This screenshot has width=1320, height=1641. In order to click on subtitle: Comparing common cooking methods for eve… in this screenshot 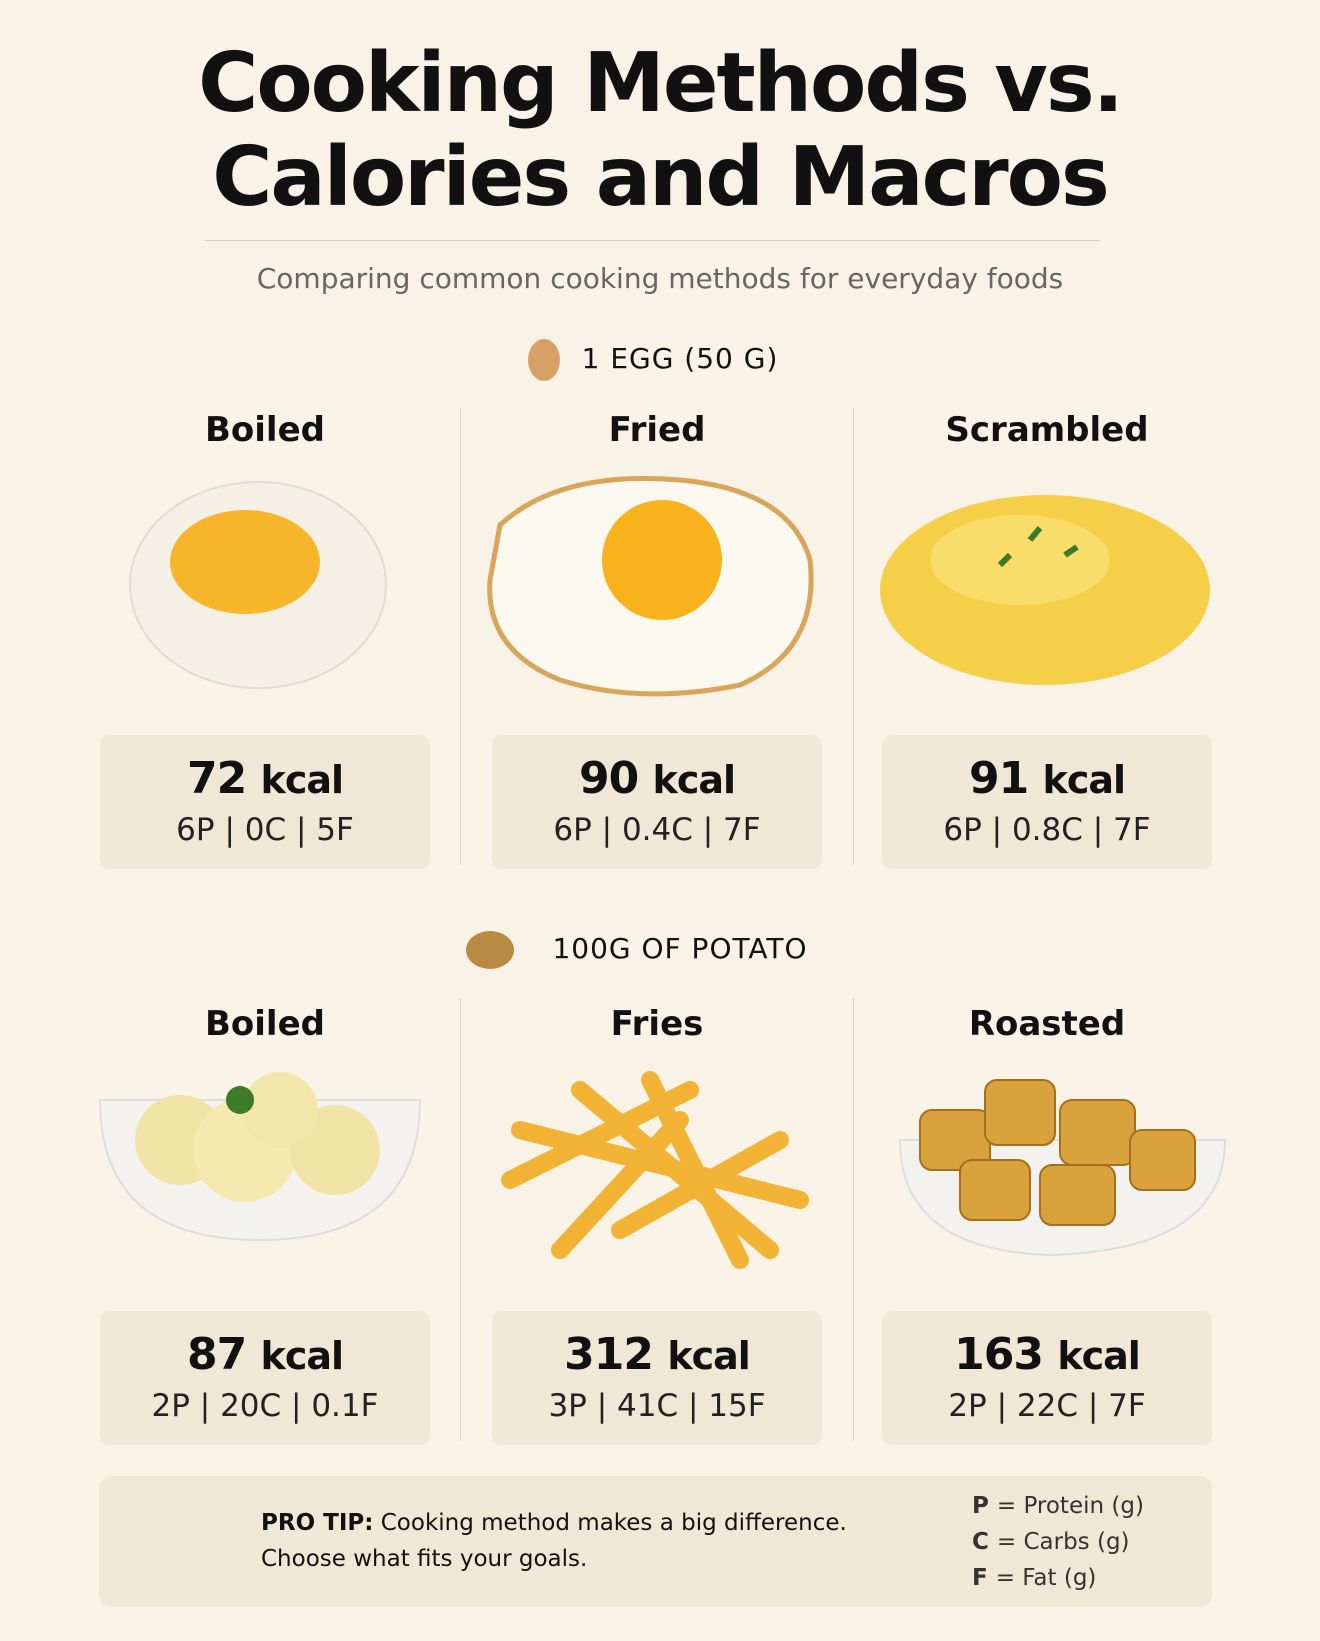, I will do `click(660, 278)`.